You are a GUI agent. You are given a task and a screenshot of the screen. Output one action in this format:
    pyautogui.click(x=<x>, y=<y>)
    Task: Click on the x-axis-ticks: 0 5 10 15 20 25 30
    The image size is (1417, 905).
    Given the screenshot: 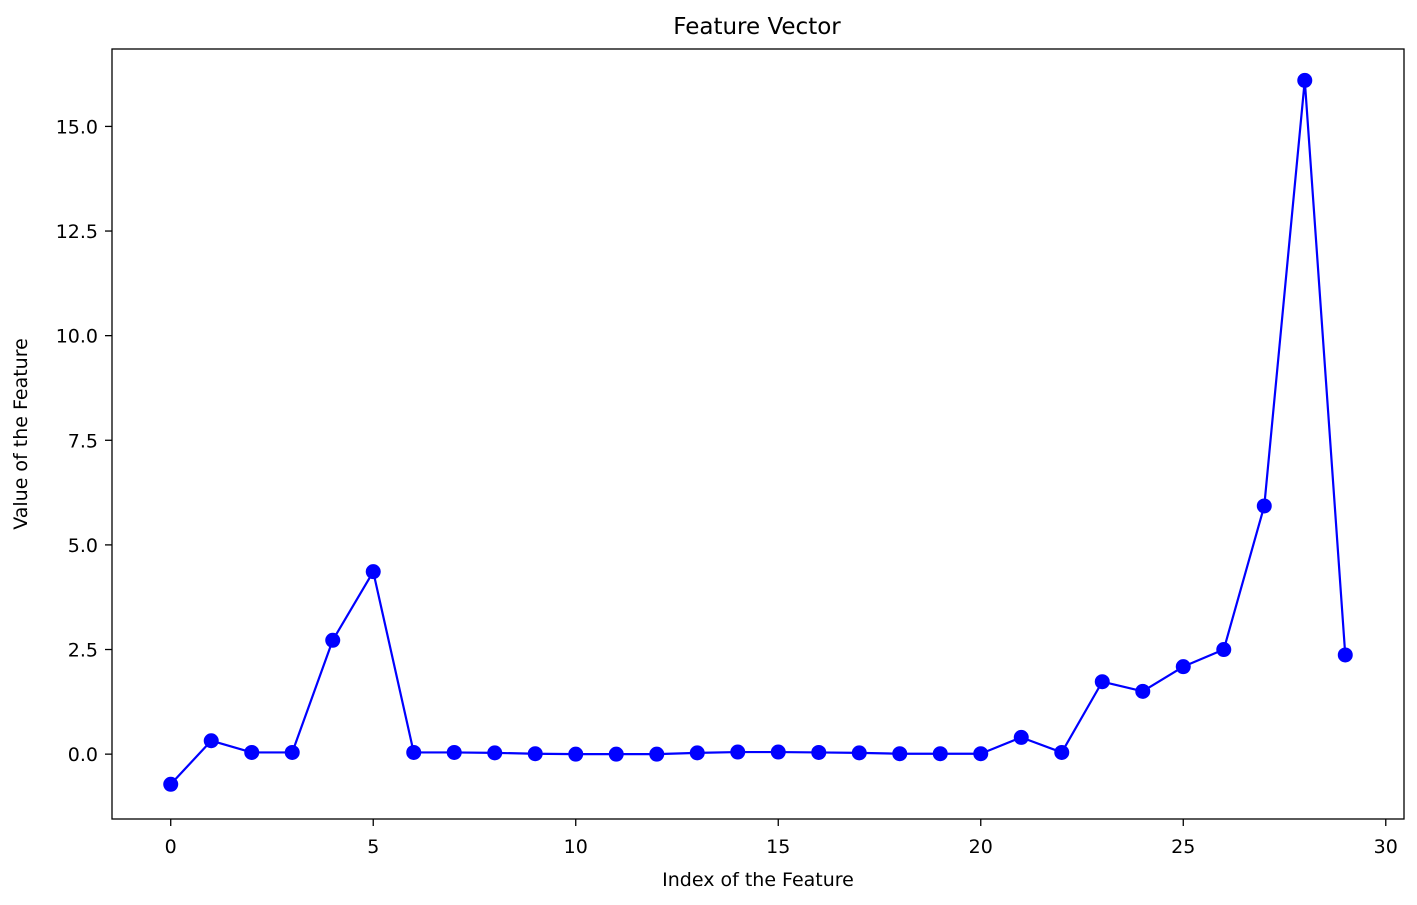 What is the action you would take?
    pyautogui.click(x=781, y=838)
    